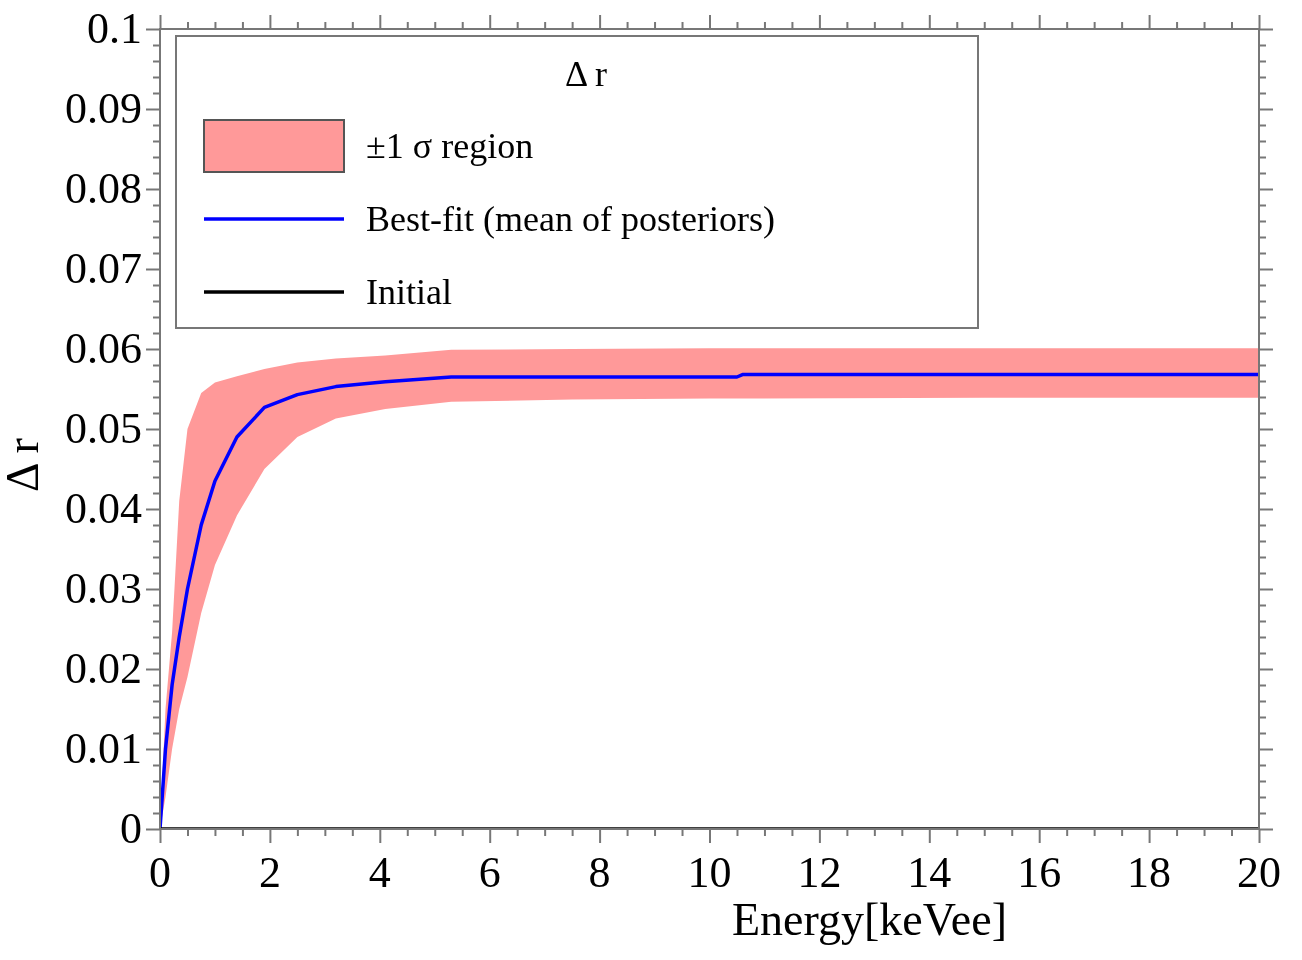 The image size is (1302, 960). Describe the element at coordinates (103, 748) in the screenshot. I see `y-tick-label: 0.01` at that location.